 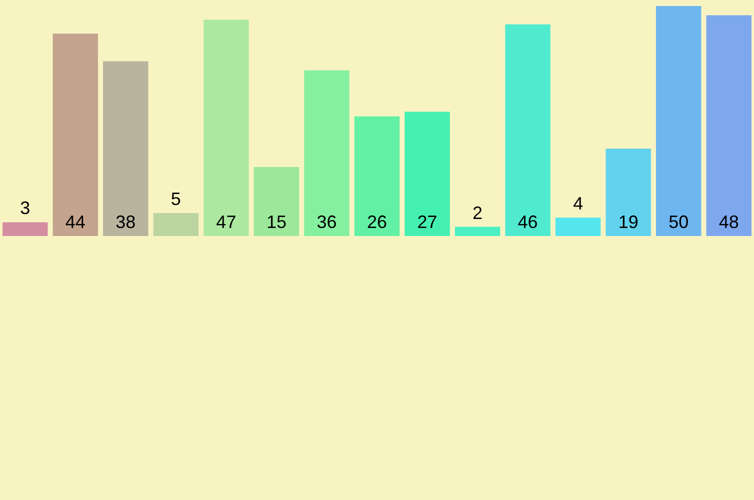 I want to click on data-label: 26, so click(x=377, y=222).